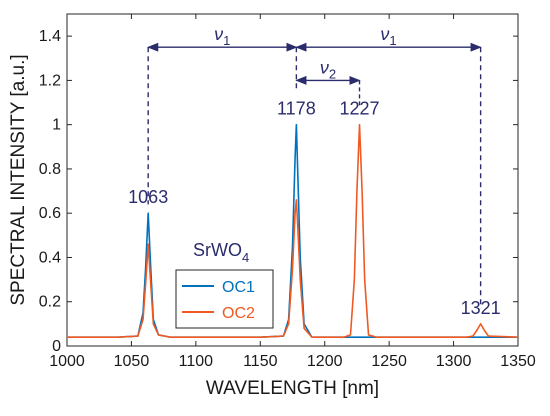  Describe the element at coordinates (292, 388) in the screenshot. I see `x-axis-label: WAVELENGTH [nm]` at that location.